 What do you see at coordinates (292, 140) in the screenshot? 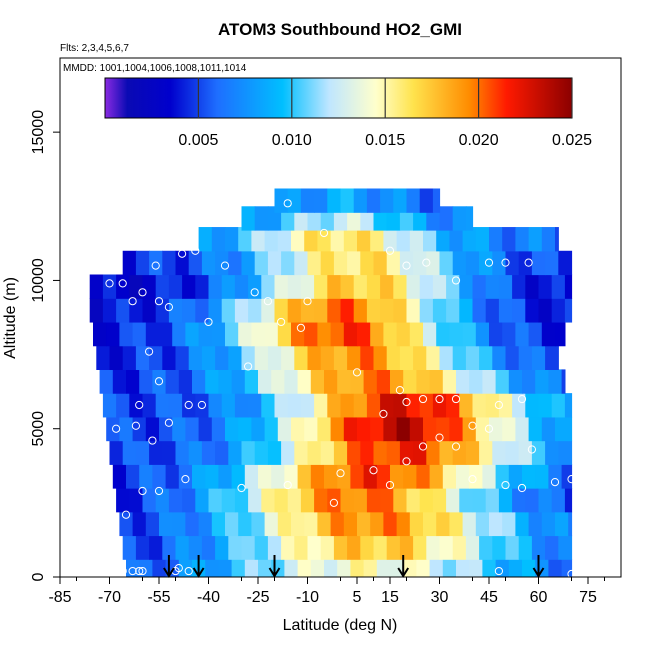
I see `colorbar-tick-label: 0.010` at bounding box center [292, 140].